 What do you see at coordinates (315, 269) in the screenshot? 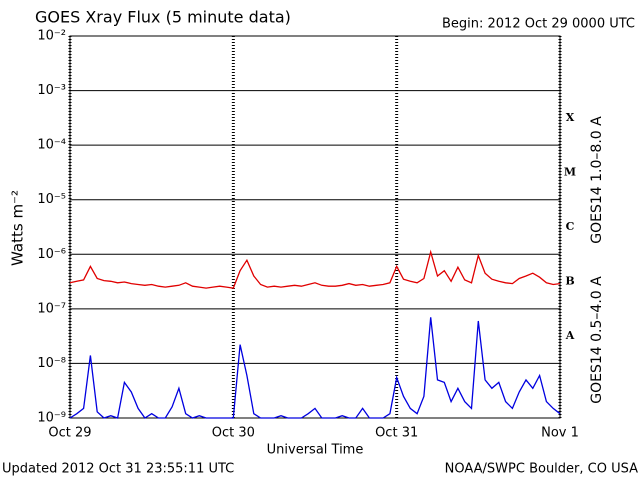
I see `series-line` at bounding box center [315, 269].